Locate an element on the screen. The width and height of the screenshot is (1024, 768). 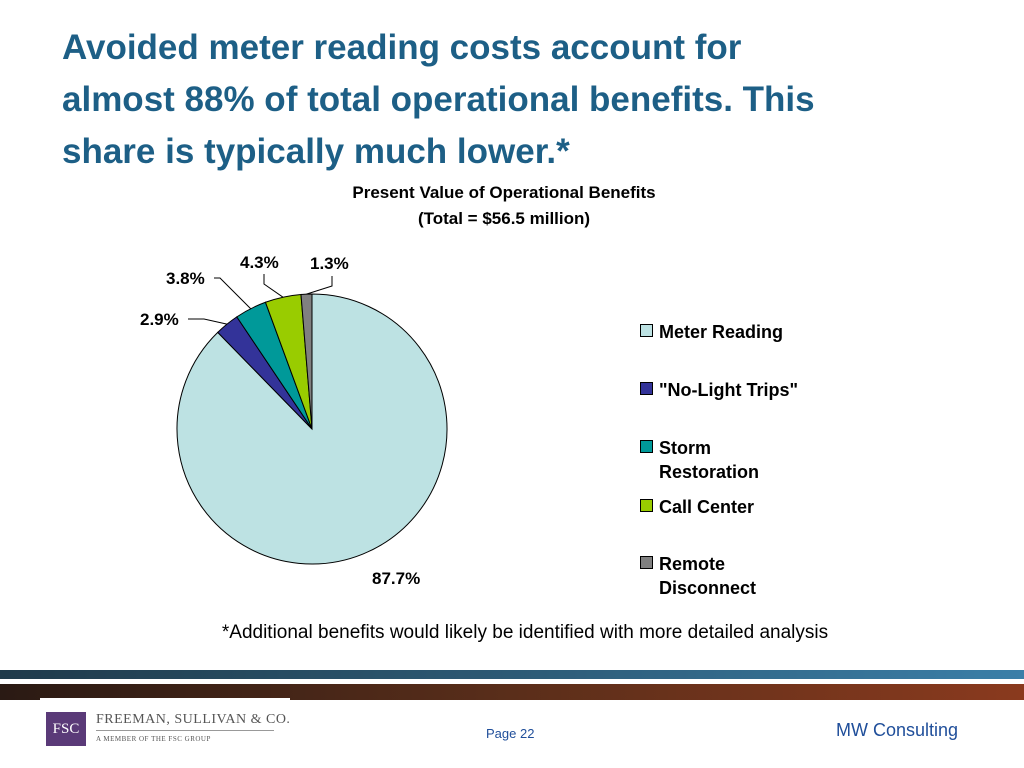
logo-company-name: FREEMAN, SULLIVAN & CO. is located at coordinates (193, 719).